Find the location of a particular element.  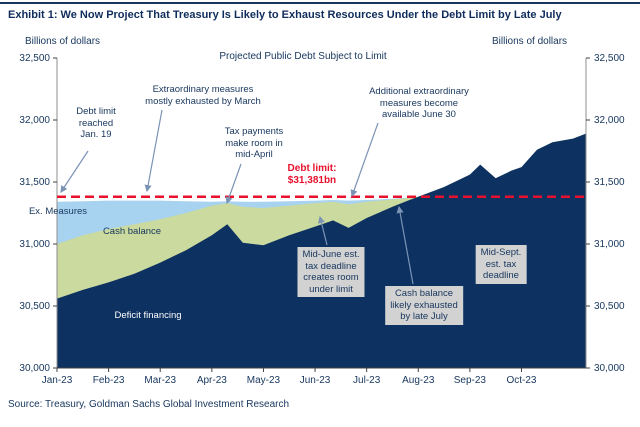

y-tick-label-left: 30,500 is located at coordinates (34, 306).